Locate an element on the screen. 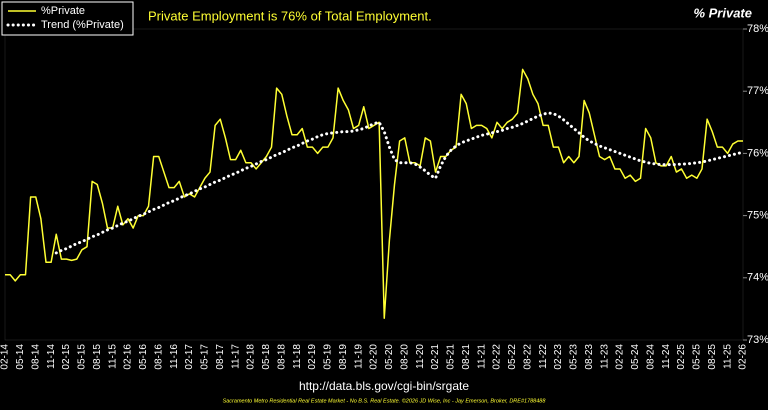  legend-label: %Private is located at coordinates (63, 11).